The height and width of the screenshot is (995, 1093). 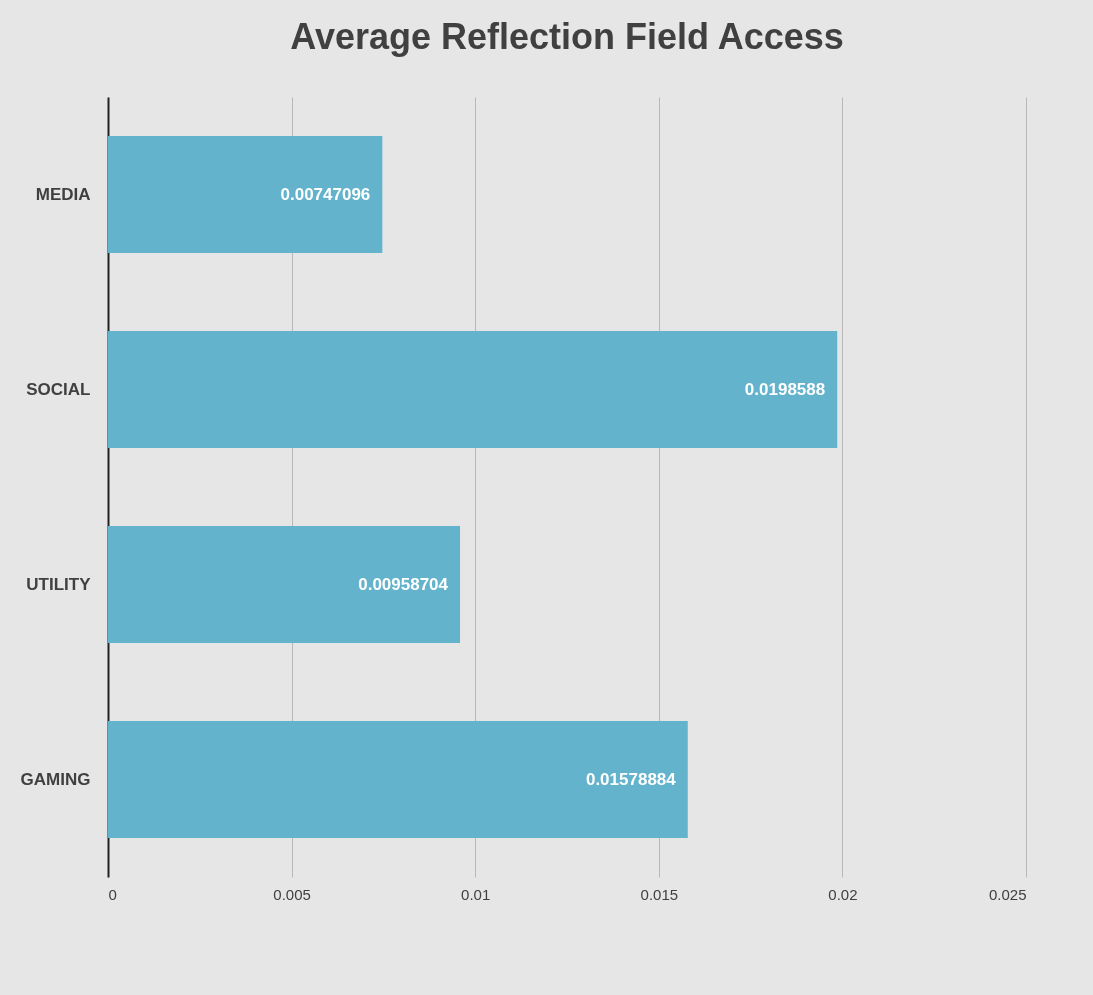 What do you see at coordinates (631, 779) in the screenshot?
I see `data-label: 0.01578884` at bounding box center [631, 779].